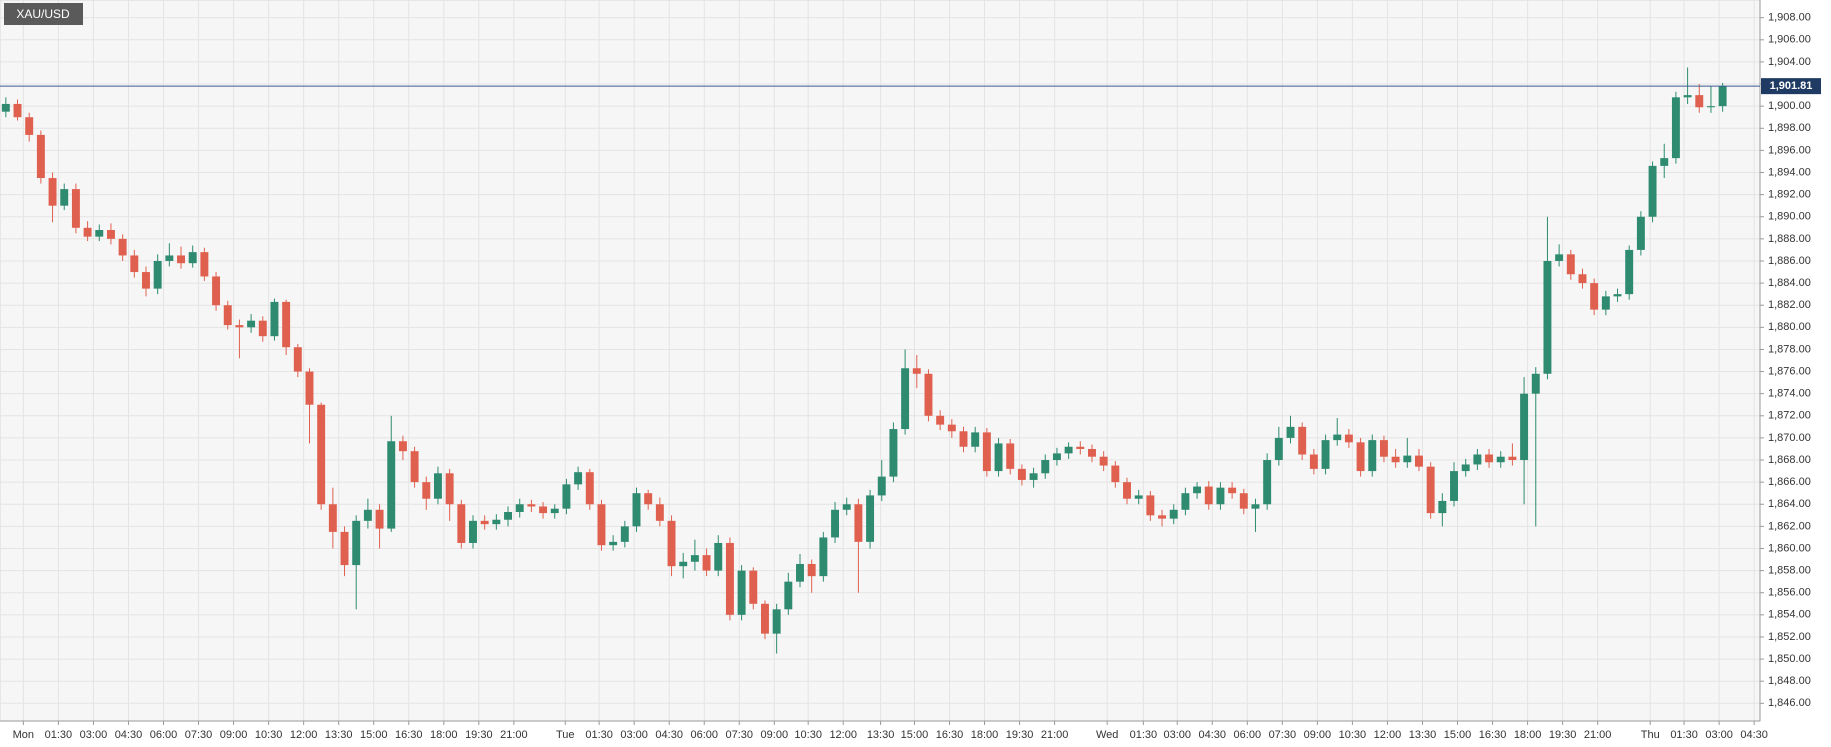 This screenshot has width=1831, height=747. Describe the element at coordinates (1789, 371) in the screenshot. I see `y-tick-label: 1,876.00` at that location.